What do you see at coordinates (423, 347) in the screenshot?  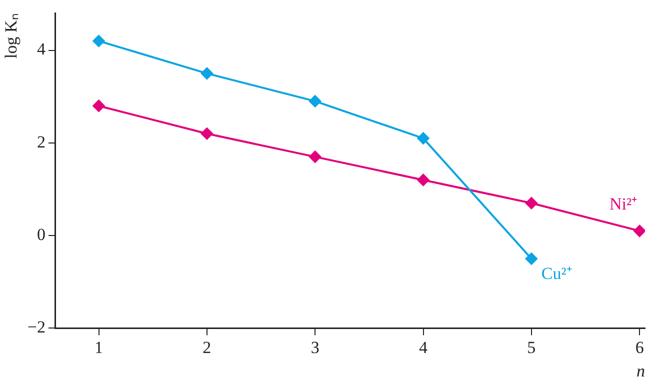 I see `x-tick-label: 4` at bounding box center [423, 347].